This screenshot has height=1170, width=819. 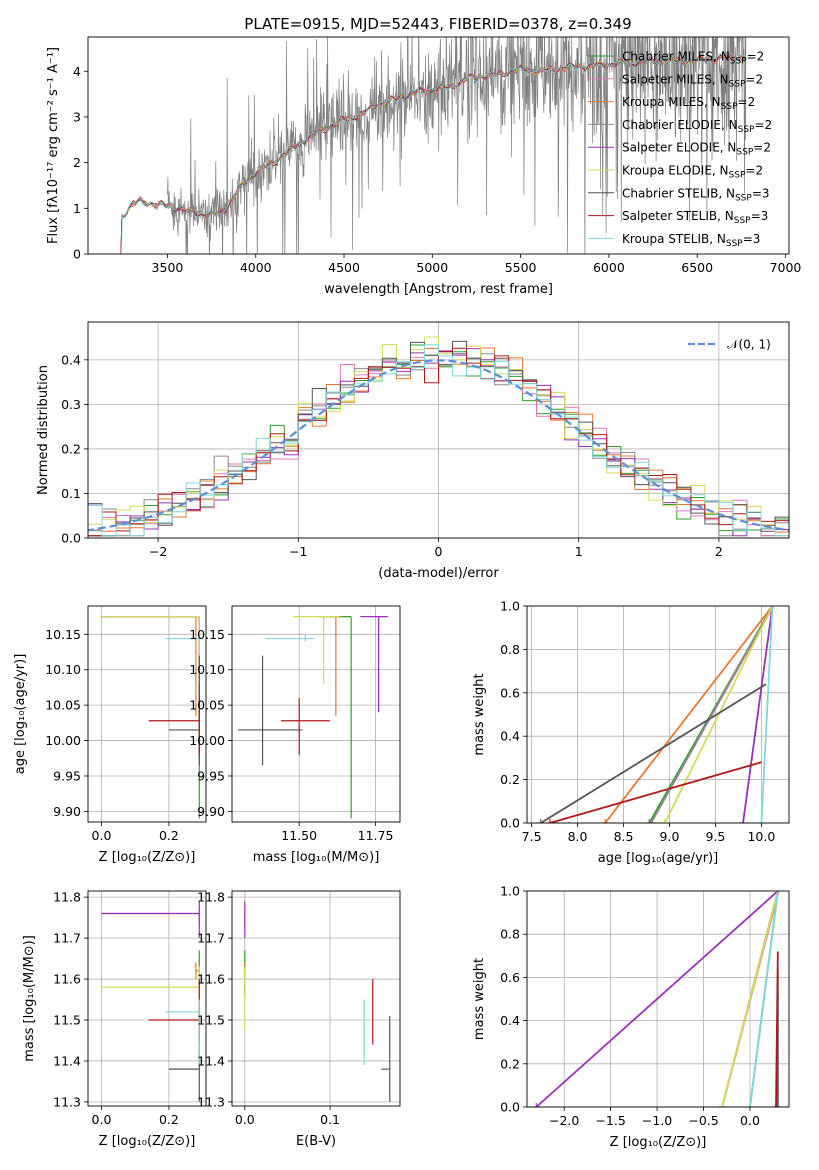 I want to click on mass-vs-EBV-xlabel: E(B-V), so click(x=316, y=1141).